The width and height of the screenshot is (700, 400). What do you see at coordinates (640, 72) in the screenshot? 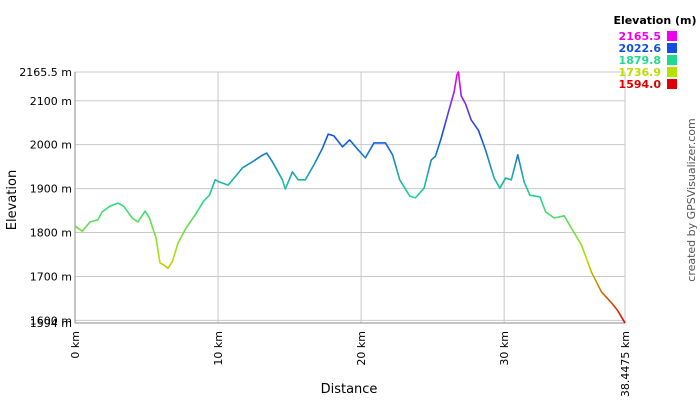
I see `legend-label: 1736.9` at bounding box center [640, 72].